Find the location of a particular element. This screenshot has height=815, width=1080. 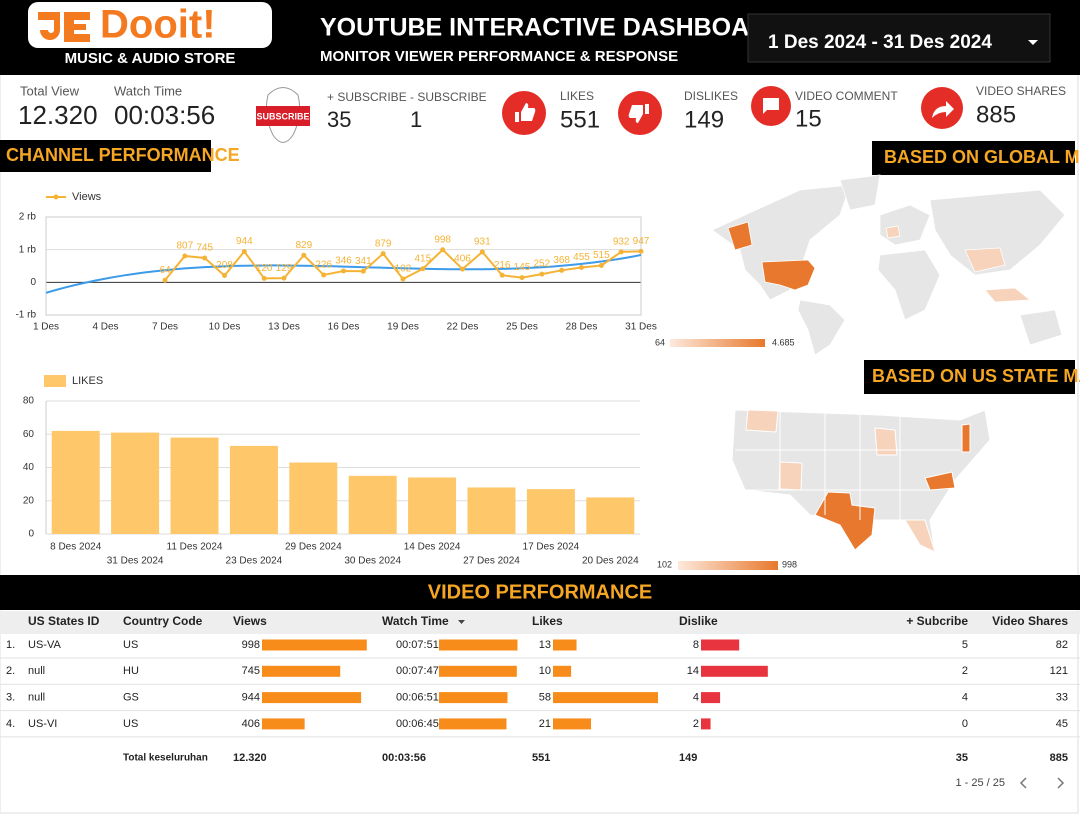

kpi-label: VIDEO SHARES is located at coordinates (1021, 91).